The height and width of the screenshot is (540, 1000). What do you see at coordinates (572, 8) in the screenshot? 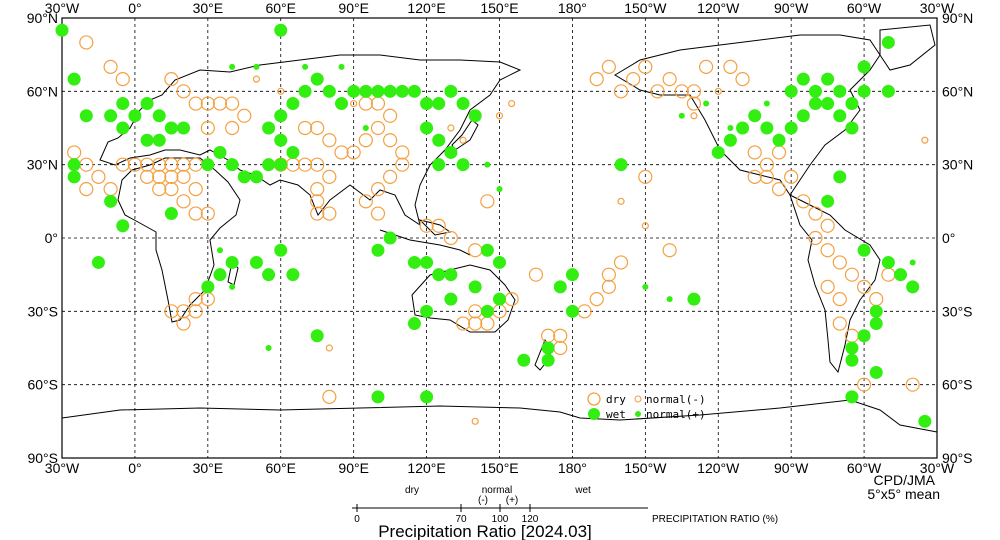
I see `longitude-label: 180°` at bounding box center [572, 8].